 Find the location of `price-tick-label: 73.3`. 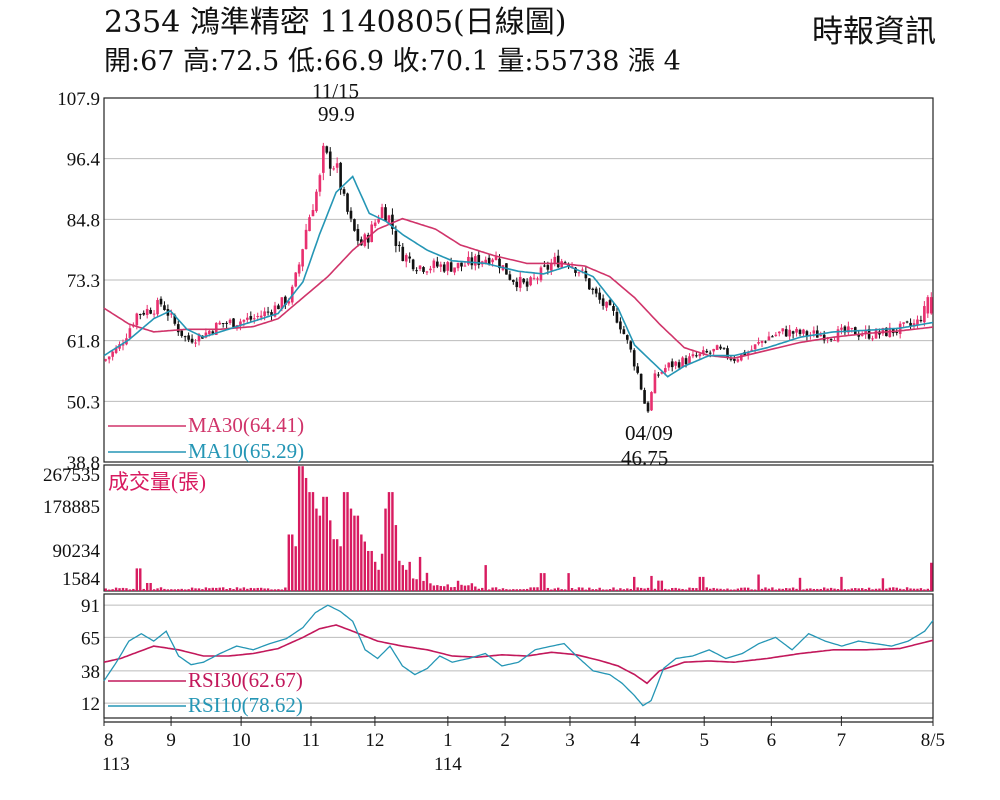

price-tick-label: 73.3 is located at coordinates (83, 281).